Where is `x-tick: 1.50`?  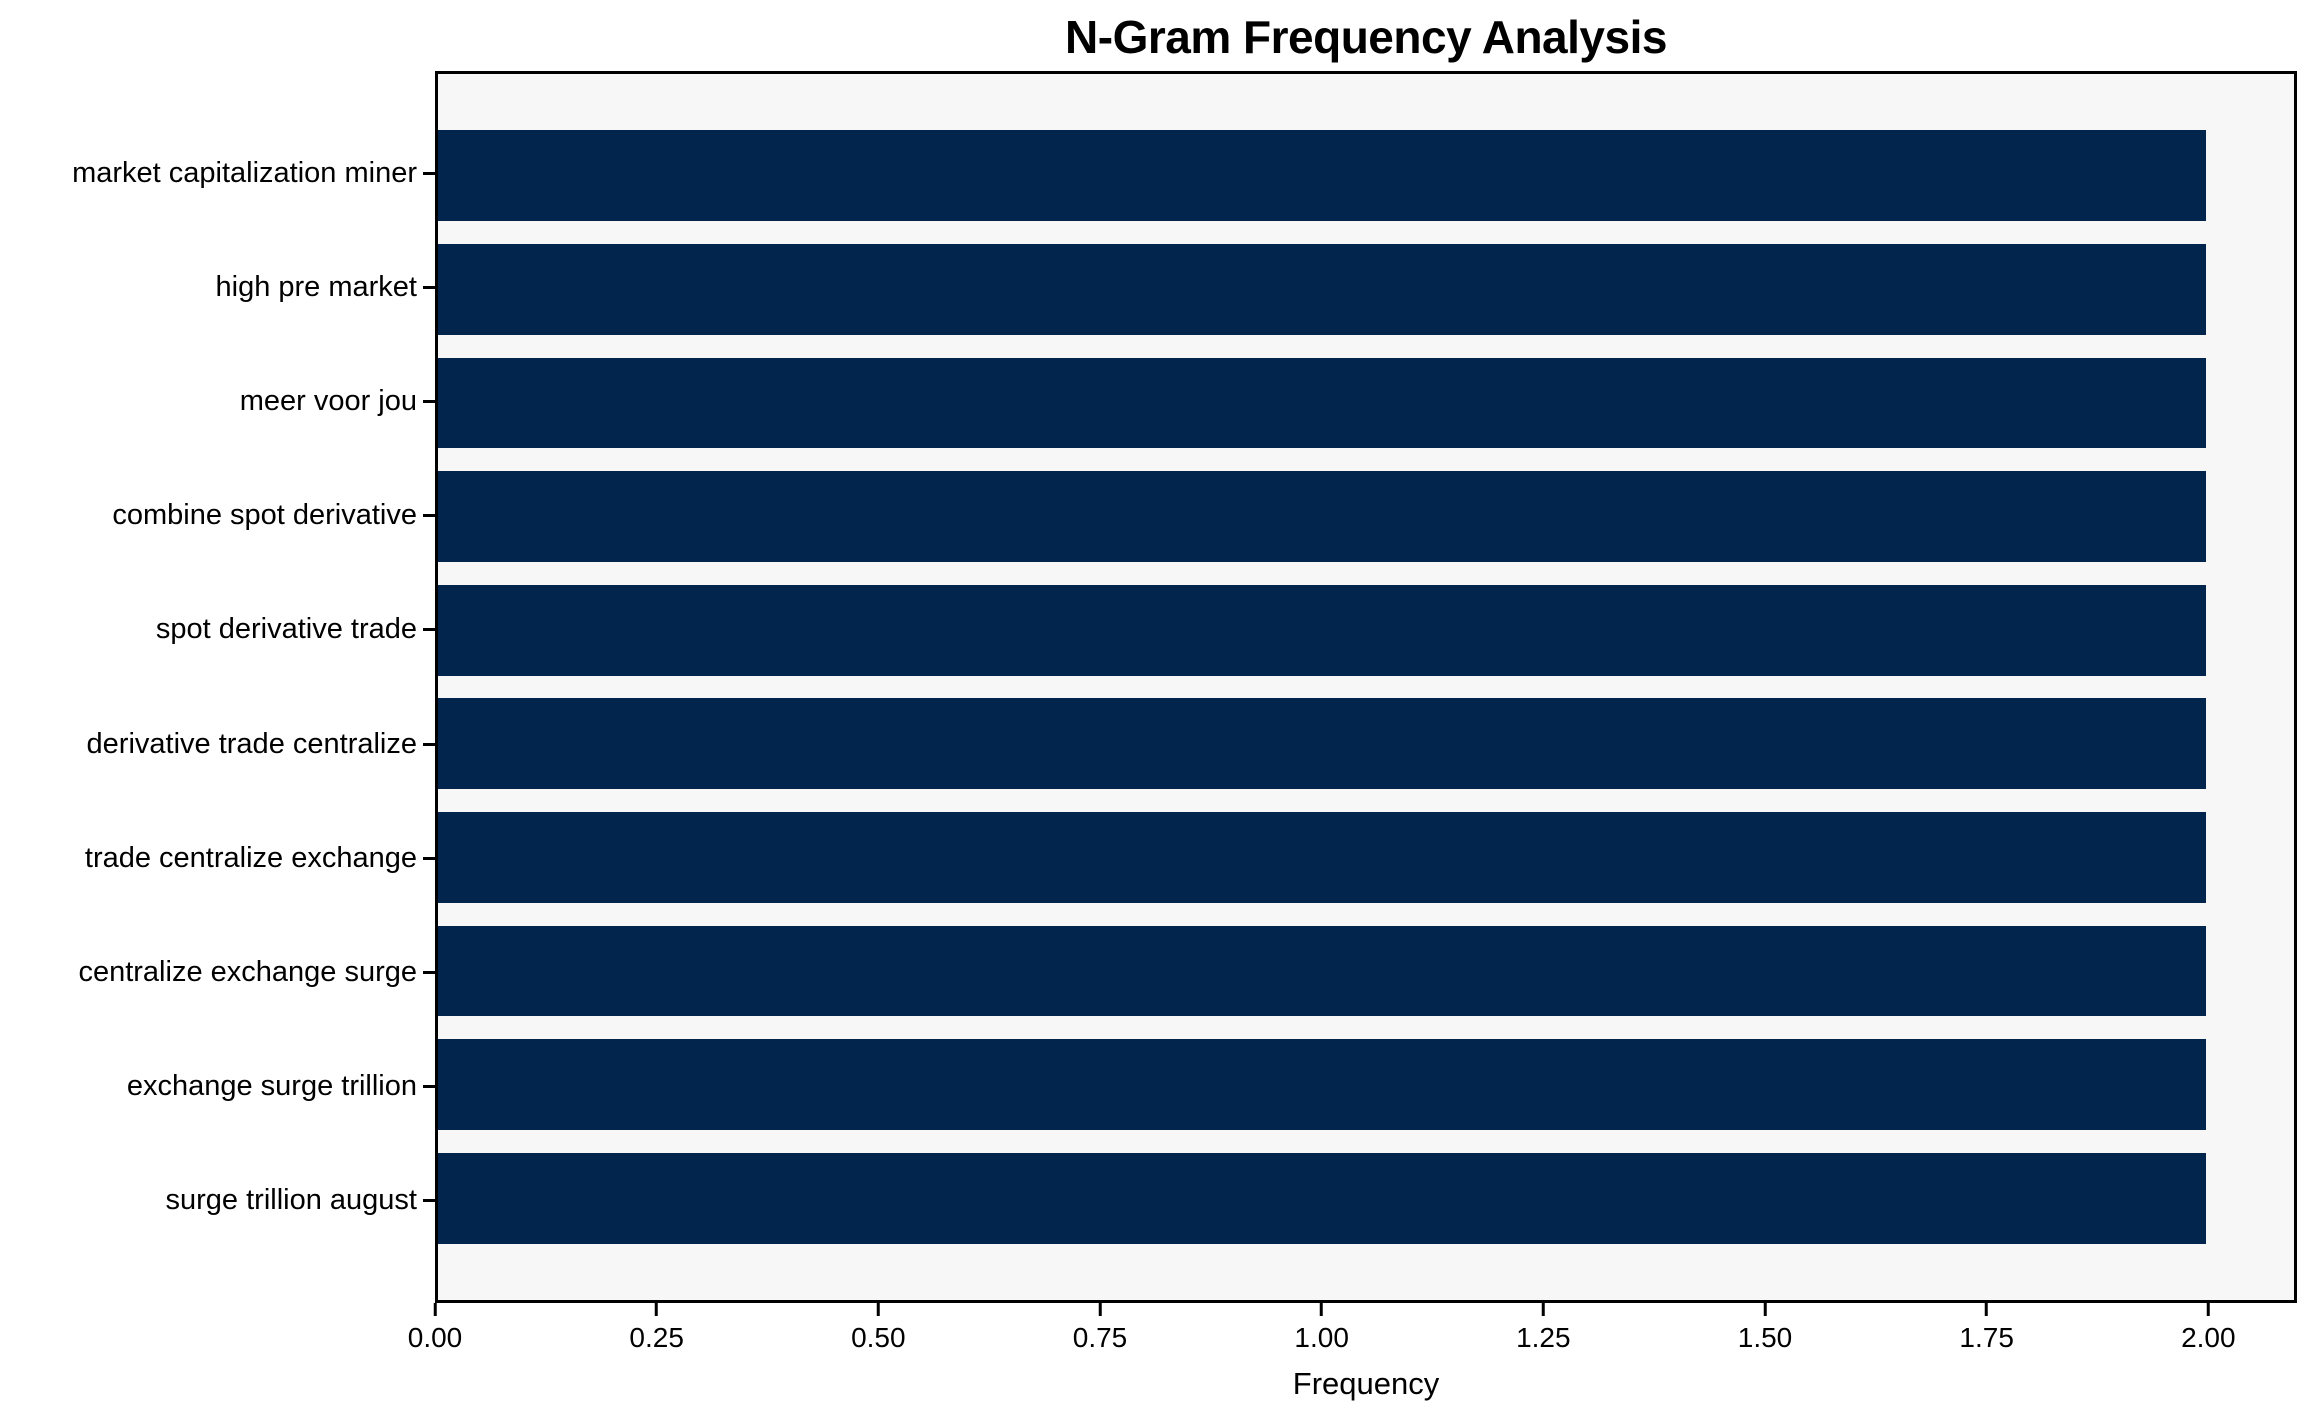
x-tick: 1.50 is located at coordinates (1765, 1328).